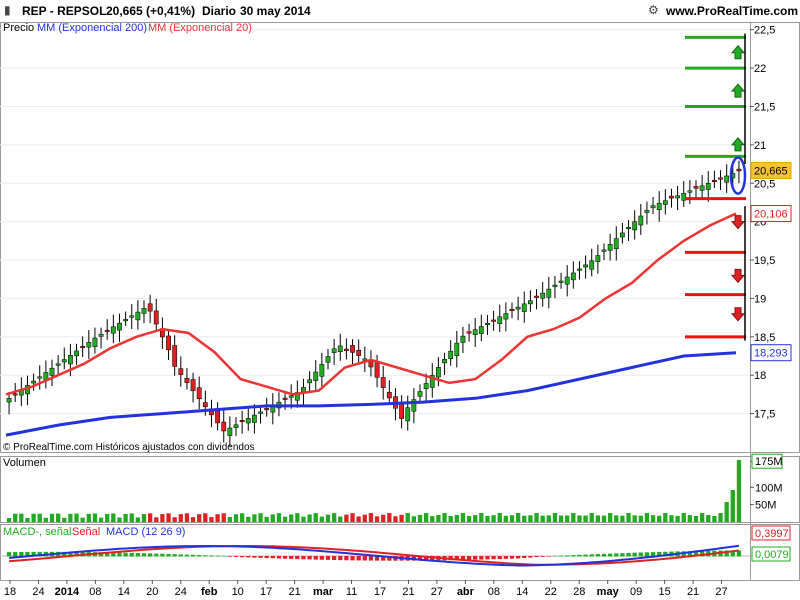 The height and width of the screenshot is (600, 800). What do you see at coordinates (760, 69) in the screenshot?
I see `y-tick-label: 22` at bounding box center [760, 69].